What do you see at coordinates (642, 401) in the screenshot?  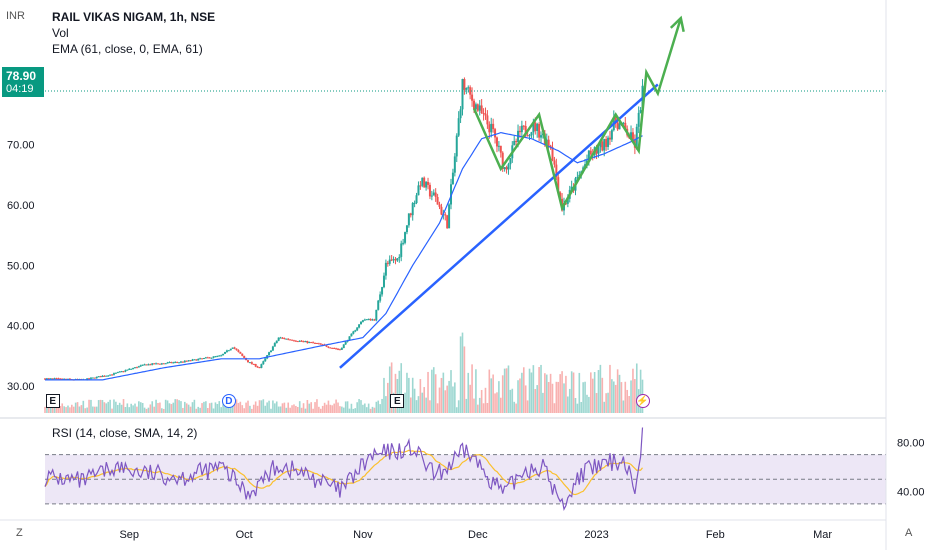 I see `lightning-icon: ⚡` at bounding box center [642, 401].